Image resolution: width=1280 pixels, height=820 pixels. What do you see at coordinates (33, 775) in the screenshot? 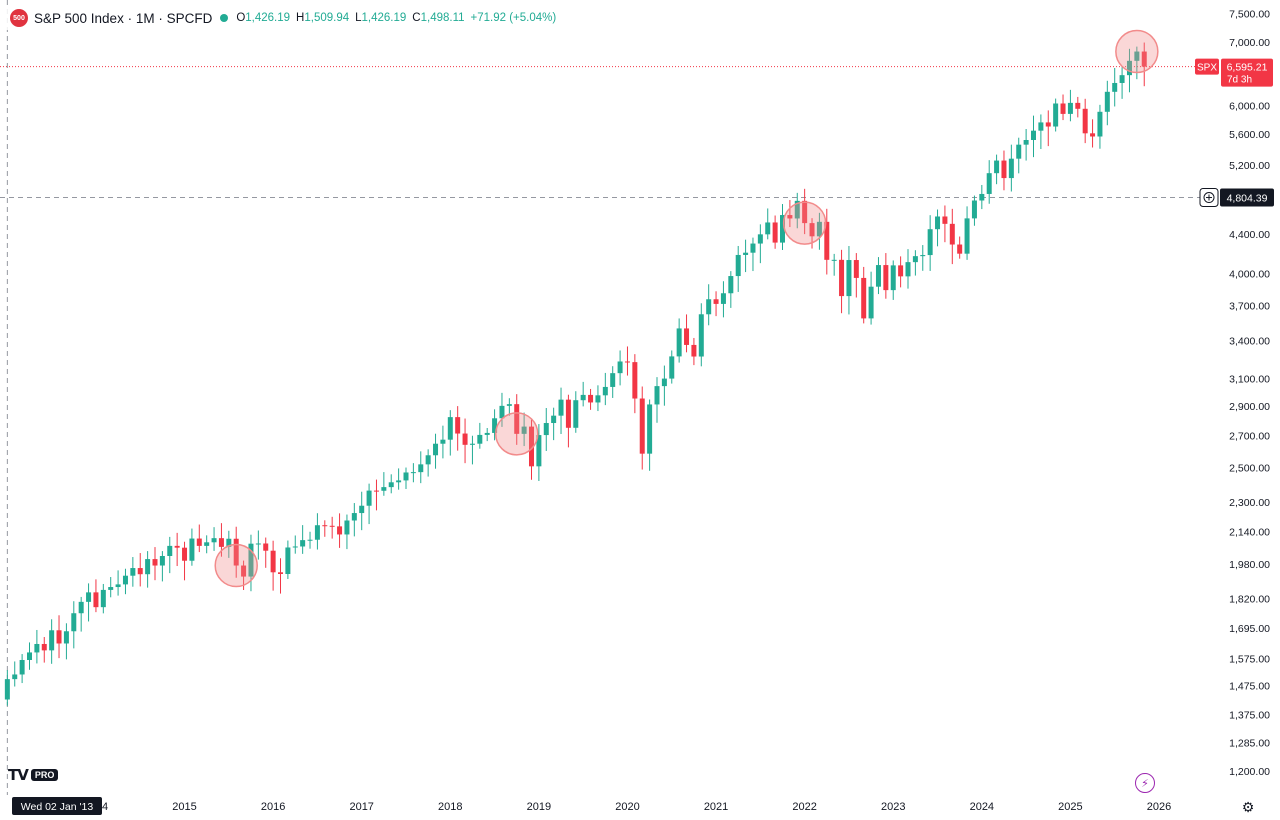
I see `tradingview-logo: TV PRO` at bounding box center [33, 775].